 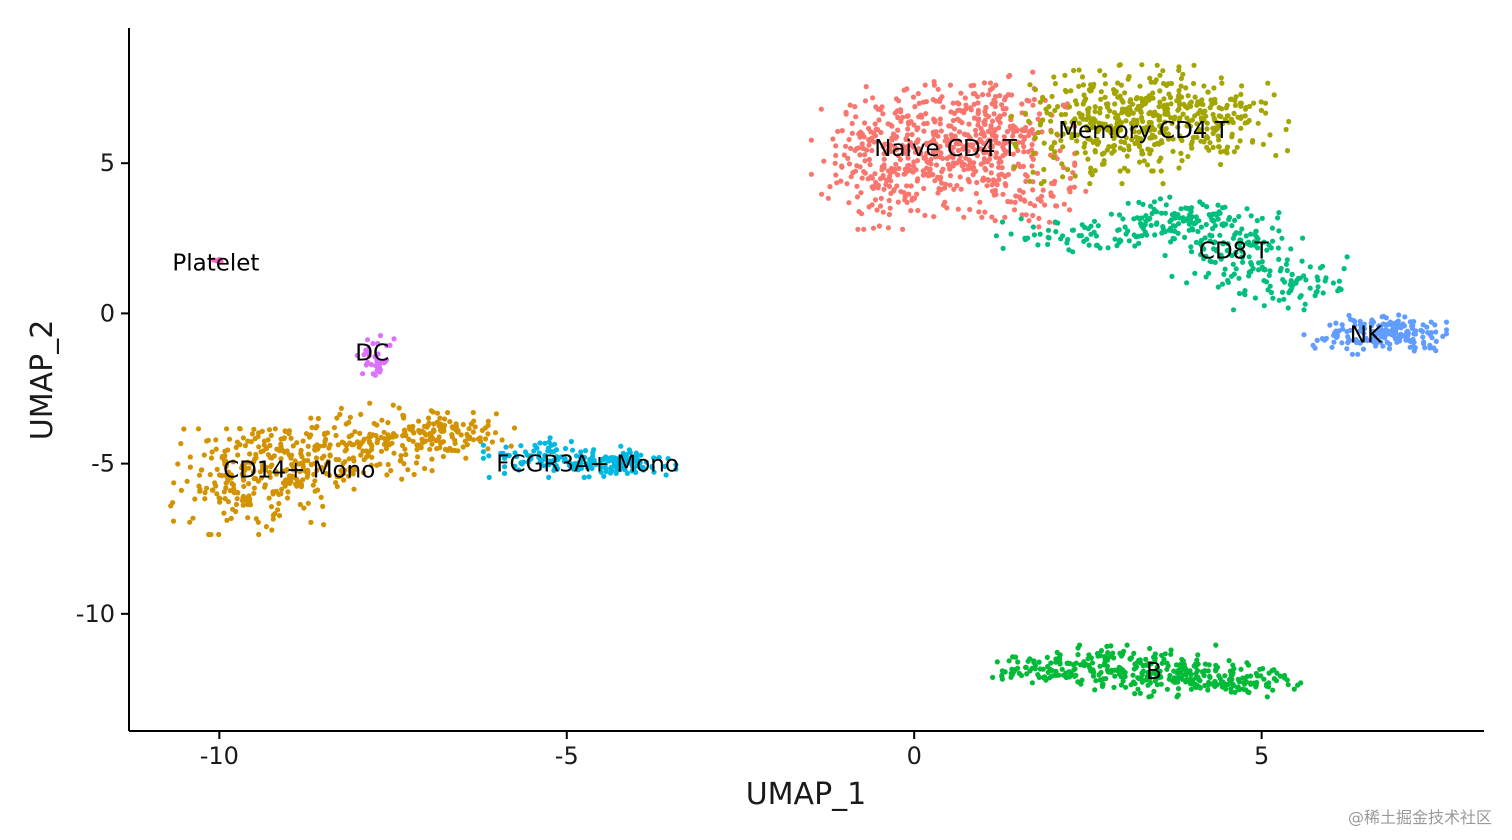 I want to click on cluster-label-fcgr3a-mono: FCGR3A+ Mono, so click(x=587, y=465).